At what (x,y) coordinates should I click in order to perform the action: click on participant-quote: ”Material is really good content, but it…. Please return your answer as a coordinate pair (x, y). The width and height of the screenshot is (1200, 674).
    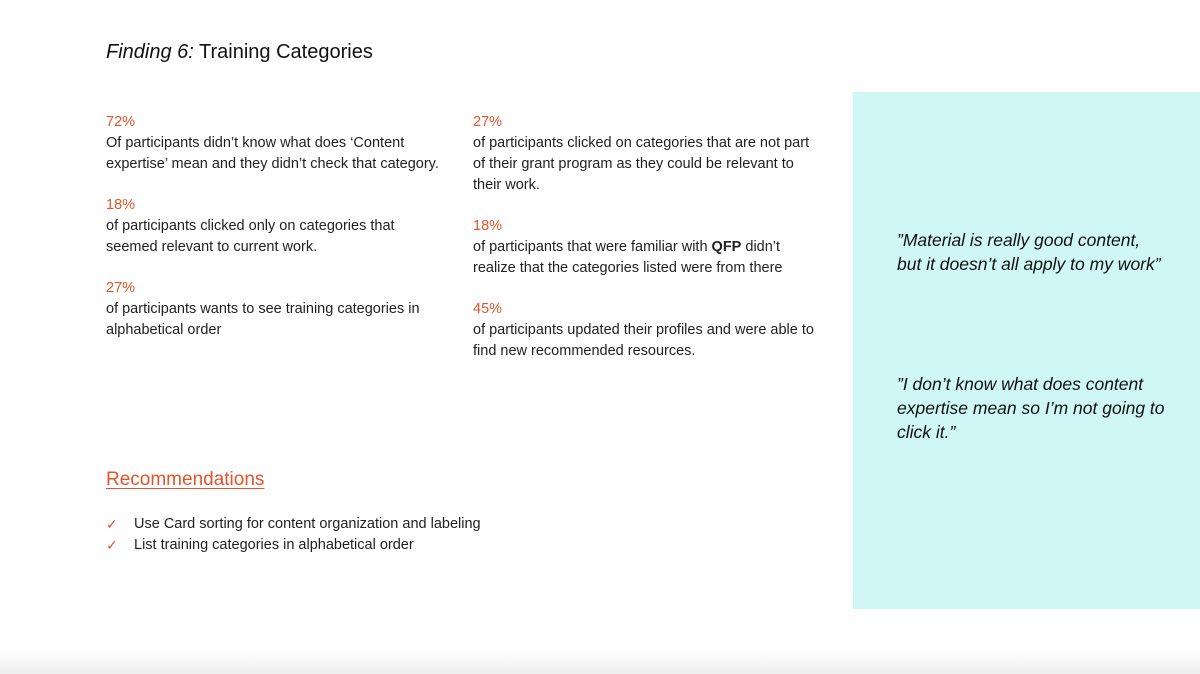
    Looking at the image, I should click on (1029, 252).